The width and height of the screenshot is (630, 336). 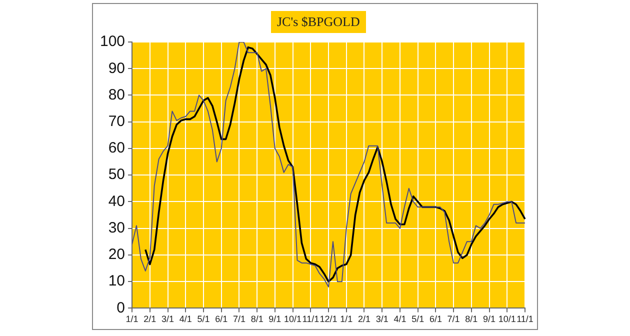 What do you see at coordinates (117, 227) in the screenshot?
I see `y-tick-label: 30` at bounding box center [117, 227].